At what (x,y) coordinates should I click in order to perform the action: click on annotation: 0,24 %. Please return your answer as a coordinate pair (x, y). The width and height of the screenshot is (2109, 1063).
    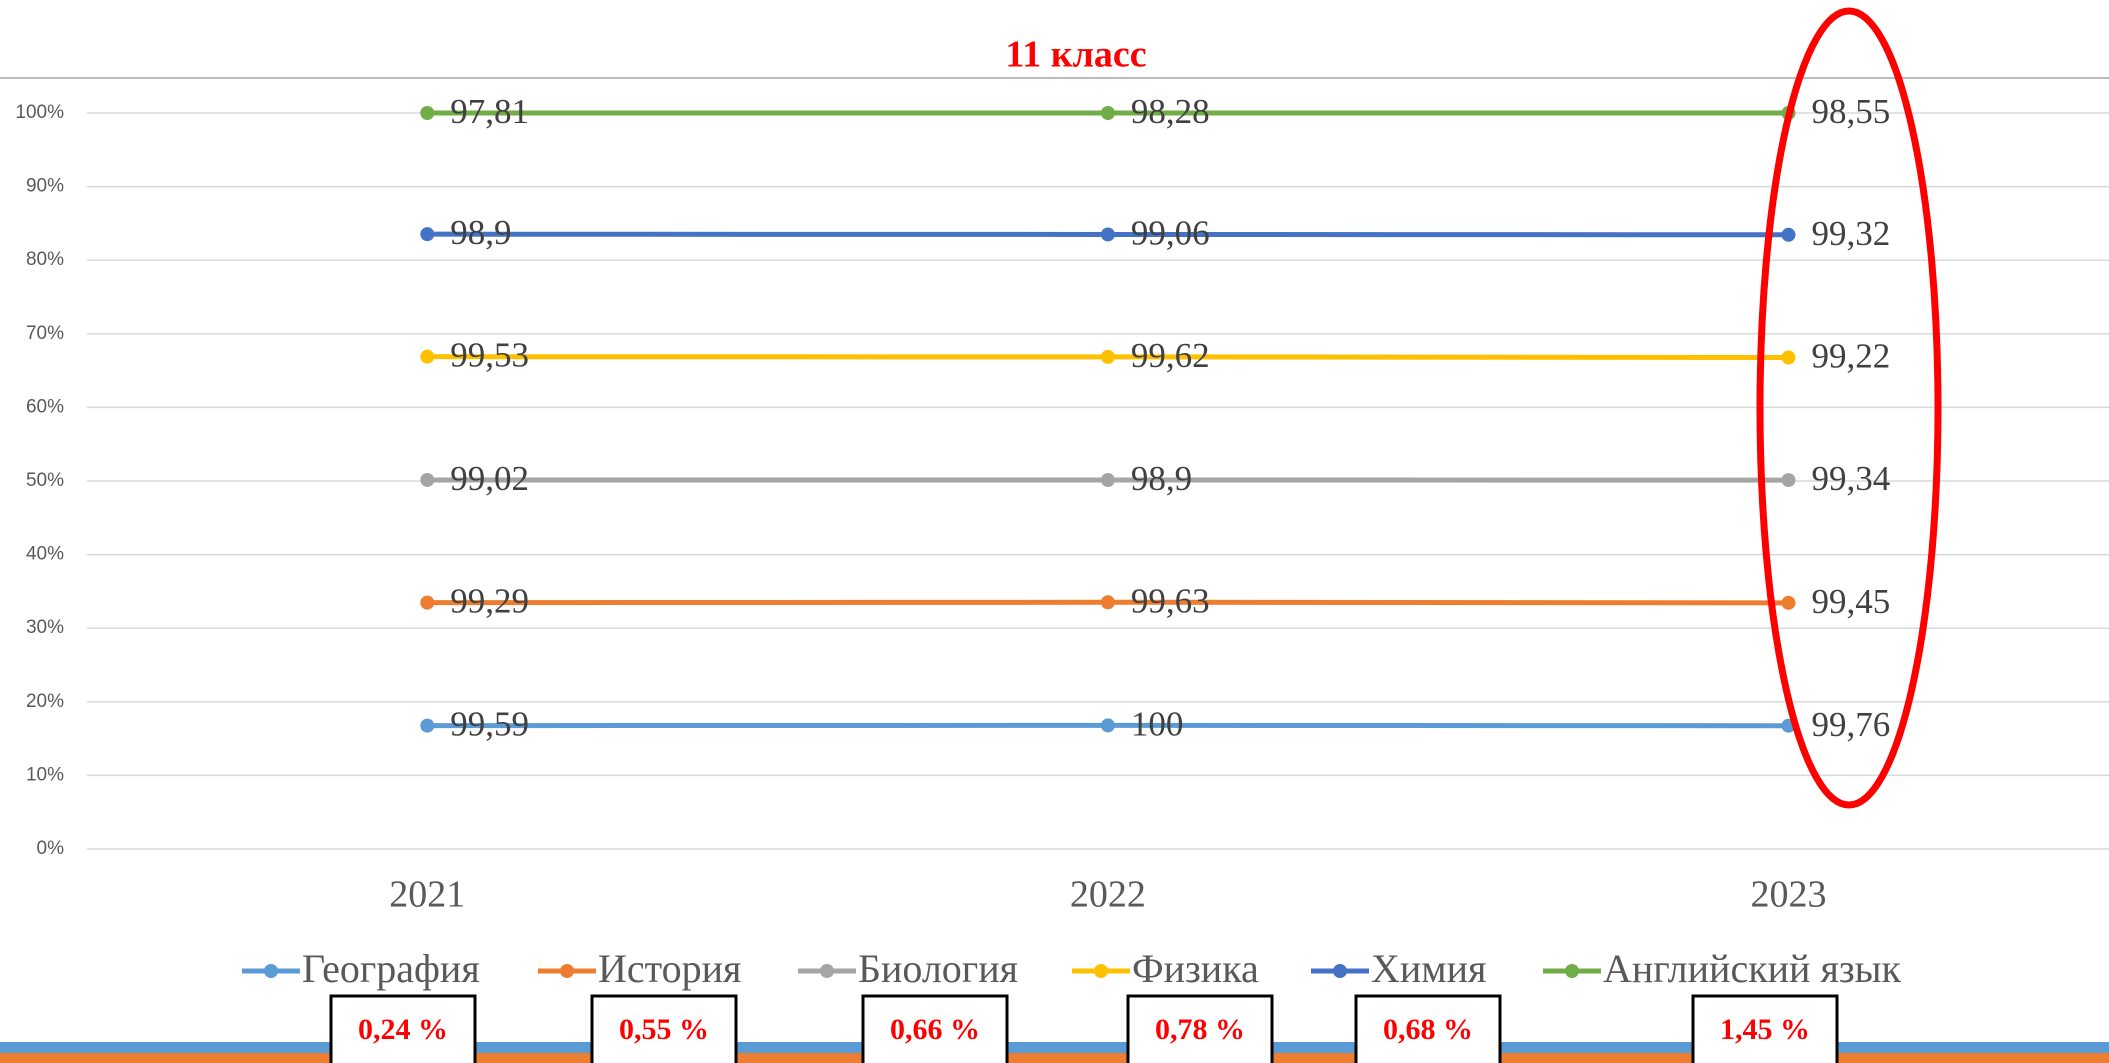
    Looking at the image, I should click on (403, 1029).